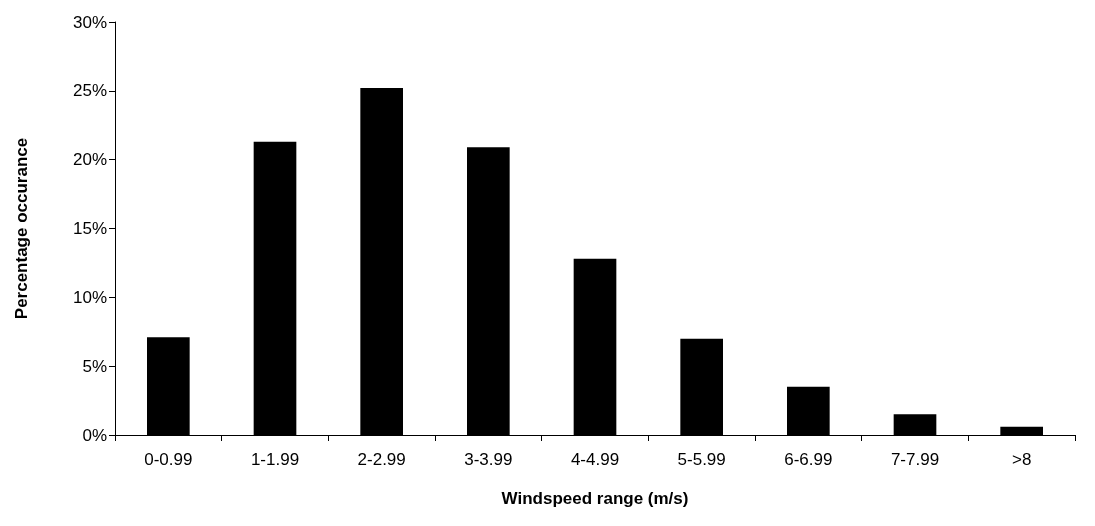 The height and width of the screenshot is (526, 1095). Describe the element at coordinates (701, 459) in the screenshot. I see `x-tick-label: 5-5.99` at that location.